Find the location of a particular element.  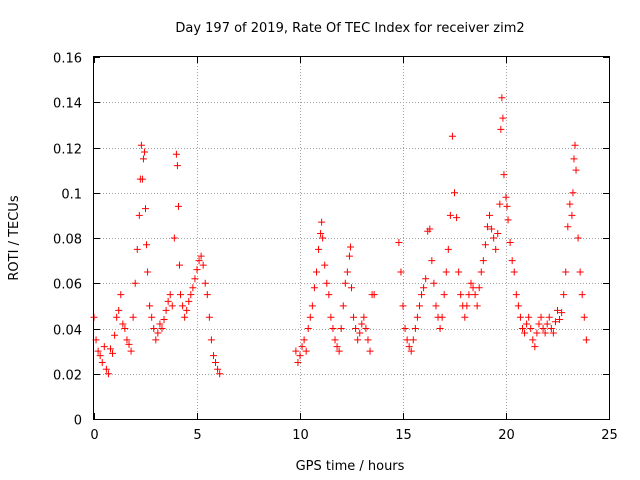

y-tick-label: 0.12 is located at coordinates (67, 150).